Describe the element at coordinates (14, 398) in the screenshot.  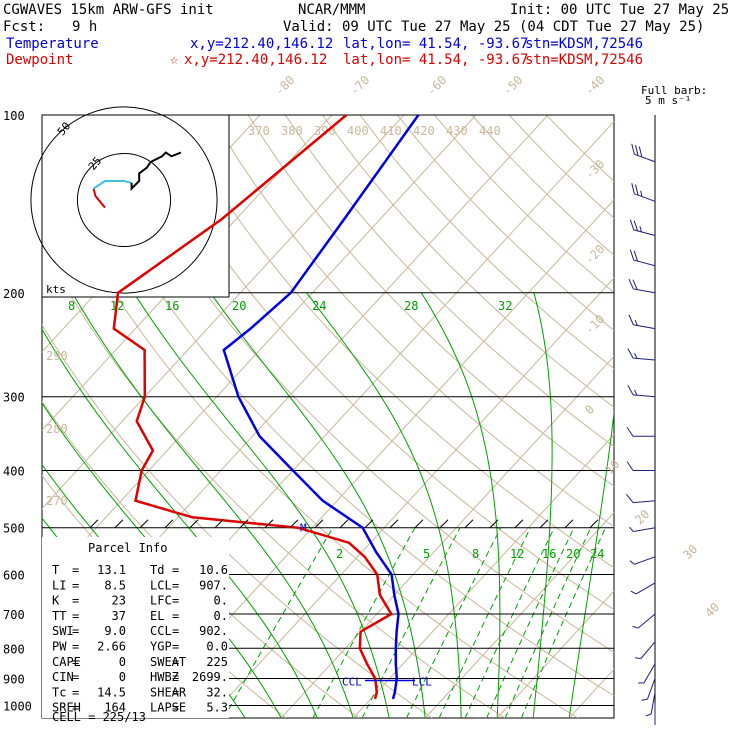
I see `pressure-tick-label: 300` at that location.